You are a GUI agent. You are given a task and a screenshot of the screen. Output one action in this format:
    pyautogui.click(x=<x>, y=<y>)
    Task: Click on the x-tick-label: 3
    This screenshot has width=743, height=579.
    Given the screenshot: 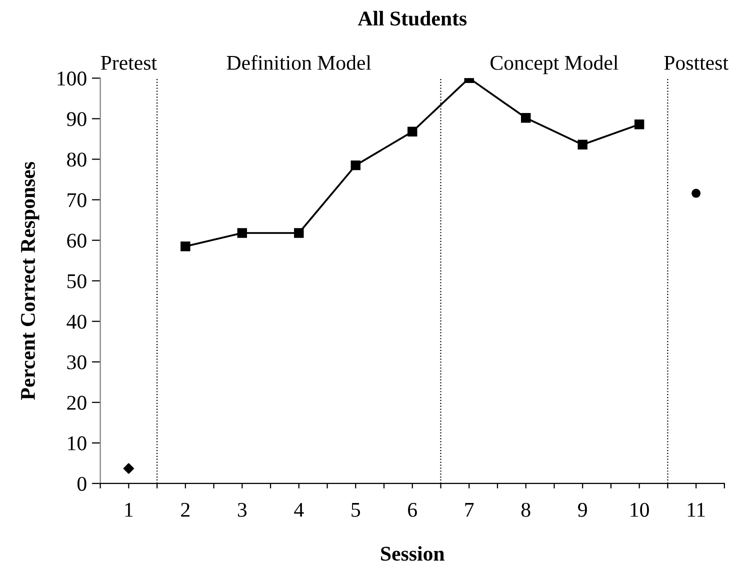 What is the action you would take?
    pyautogui.click(x=242, y=509)
    